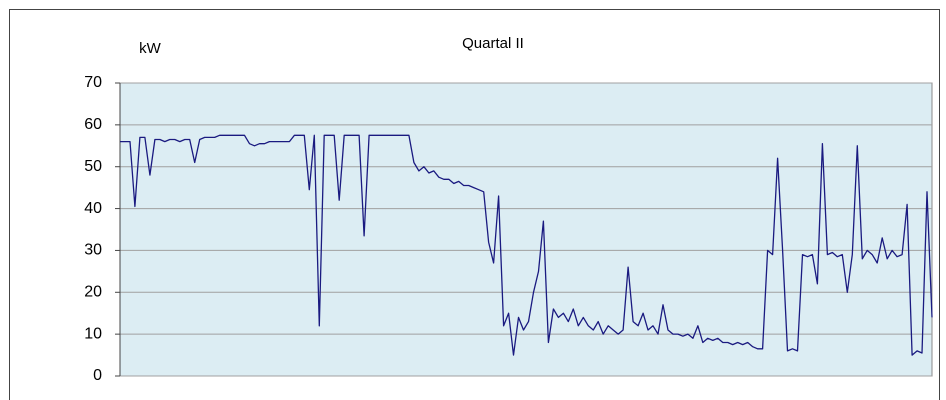 This screenshot has width=946, height=400. What do you see at coordinates (150, 48) in the screenshot?
I see `y-axis-label: kW` at bounding box center [150, 48].